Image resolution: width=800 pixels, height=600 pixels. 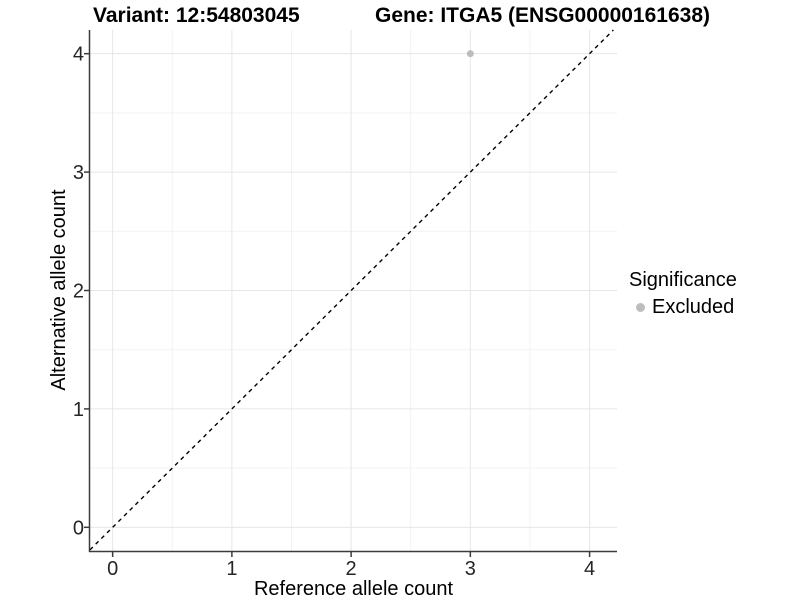 What do you see at coordinates (112, 569) in the screenshot?
I see `x-tick-label: 0` at bounding box center [112, 569].